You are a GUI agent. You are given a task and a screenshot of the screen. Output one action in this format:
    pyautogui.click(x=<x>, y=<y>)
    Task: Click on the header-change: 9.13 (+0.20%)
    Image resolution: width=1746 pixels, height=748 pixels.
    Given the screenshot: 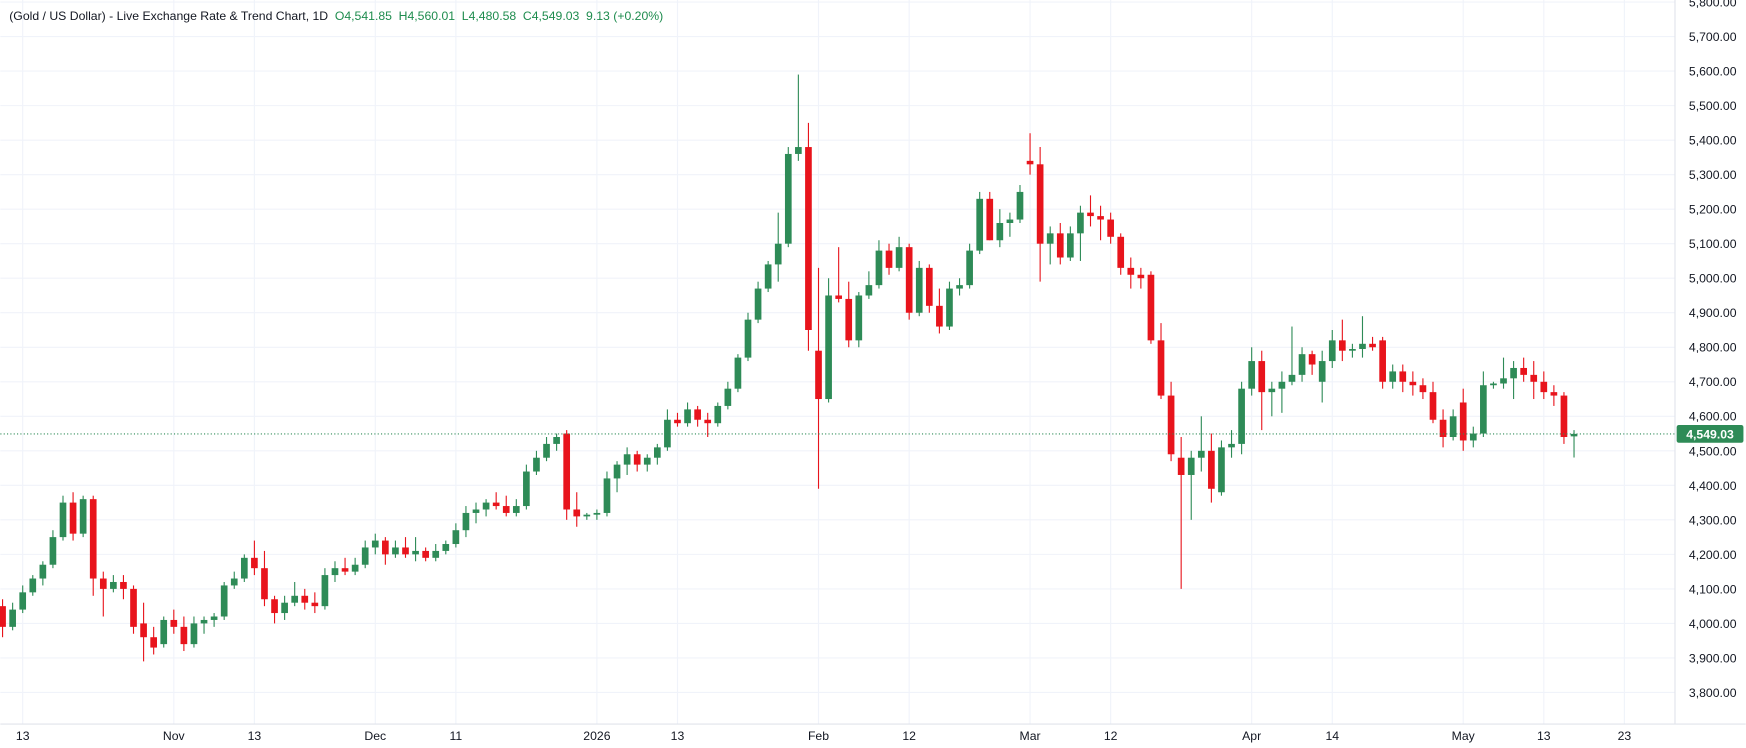 What is the action you would take?
    pyautogui.click(x=624, y=16)
    